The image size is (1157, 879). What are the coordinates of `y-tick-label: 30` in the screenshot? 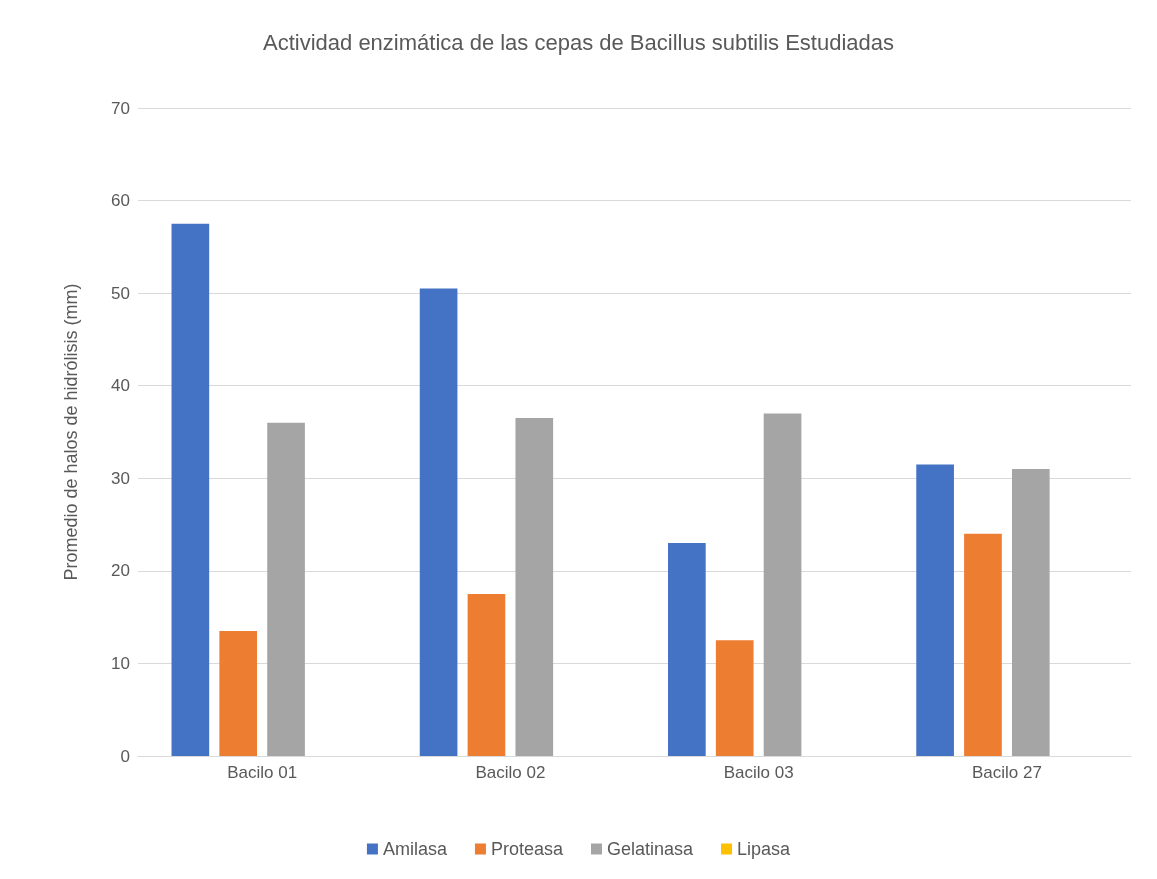 It's located at (120, 478).